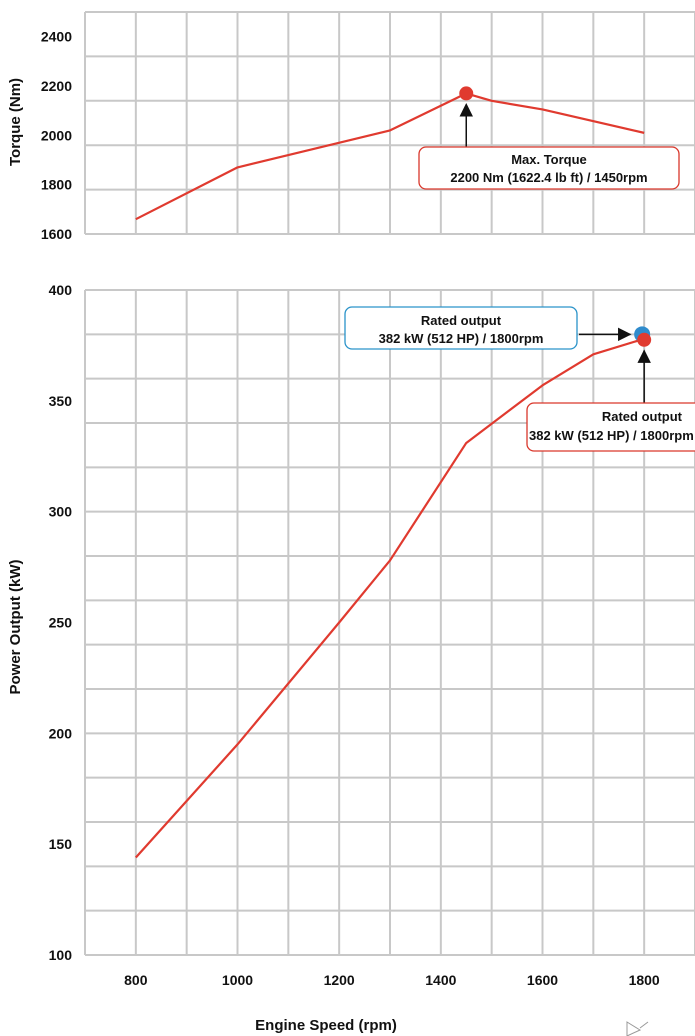 This screenshot has height=1036, width=695. Describe the element at coordinates (549, 168) in the screenshot. I see `max-torque-box` at that location.